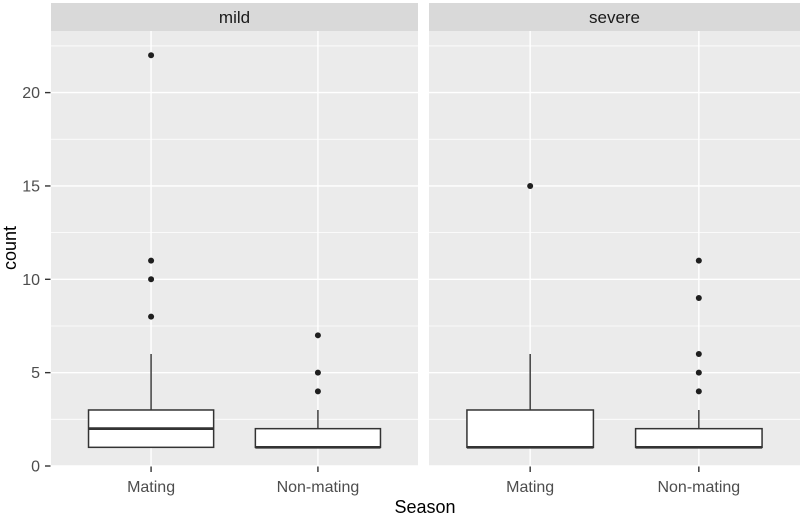 This screenshot has height=518, width=800. I want to click on facet-strip-label: severe, so click(614, 17).